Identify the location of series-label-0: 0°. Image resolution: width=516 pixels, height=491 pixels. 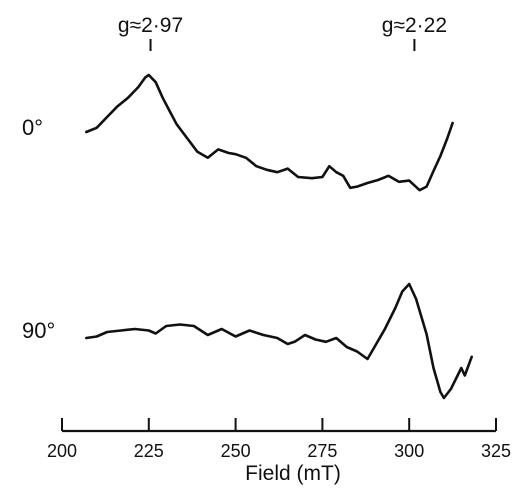
(32, 127).